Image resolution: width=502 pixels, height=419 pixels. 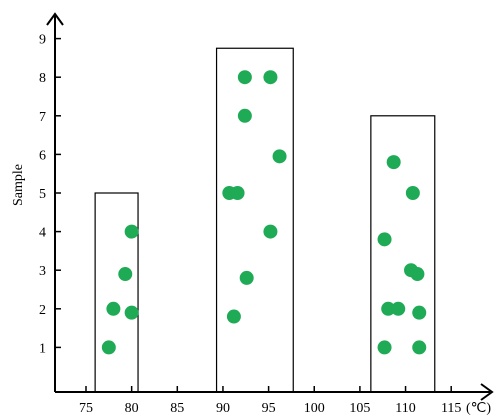 What do you see at coordinates (223, 408) in the screenshot?
I see `x-tick-label: 90` at bounding box center [223, 408].